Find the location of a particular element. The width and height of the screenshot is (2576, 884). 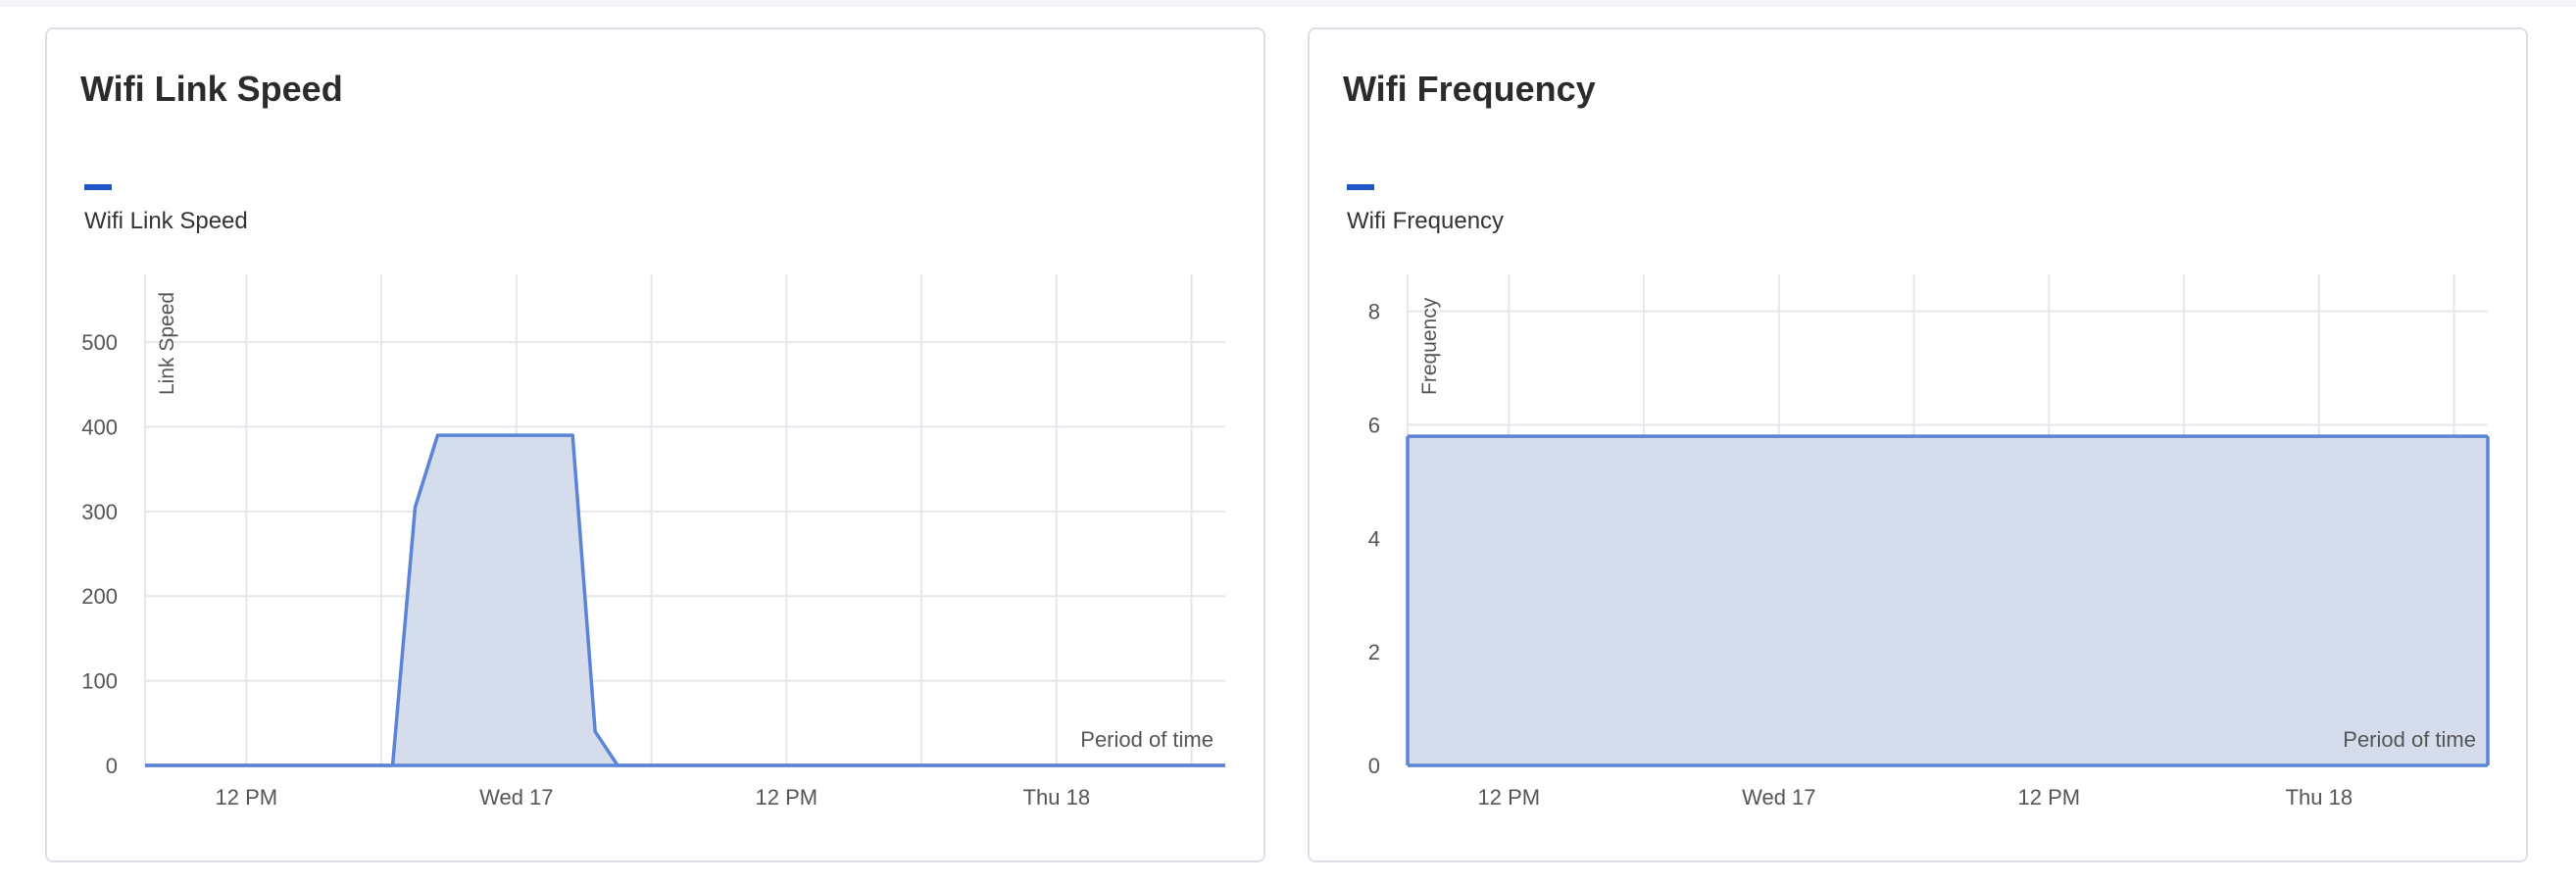

y-axis-title: Frequency is located at coordinates (1429, 346).